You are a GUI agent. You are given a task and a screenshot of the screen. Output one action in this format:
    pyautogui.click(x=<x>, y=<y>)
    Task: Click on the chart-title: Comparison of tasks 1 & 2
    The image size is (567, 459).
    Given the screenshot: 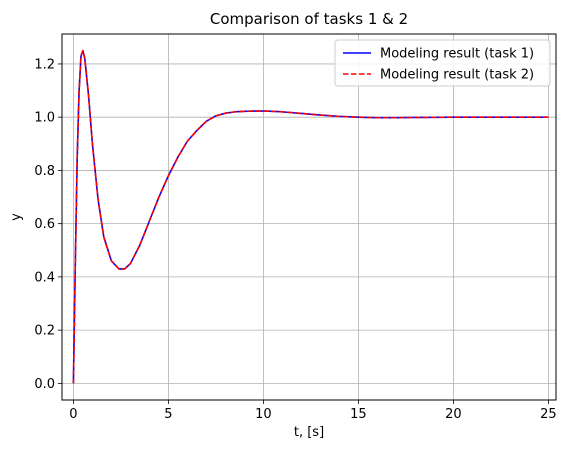 What is the action you would take?
    pyautogui.click(x=309, y=19)
    